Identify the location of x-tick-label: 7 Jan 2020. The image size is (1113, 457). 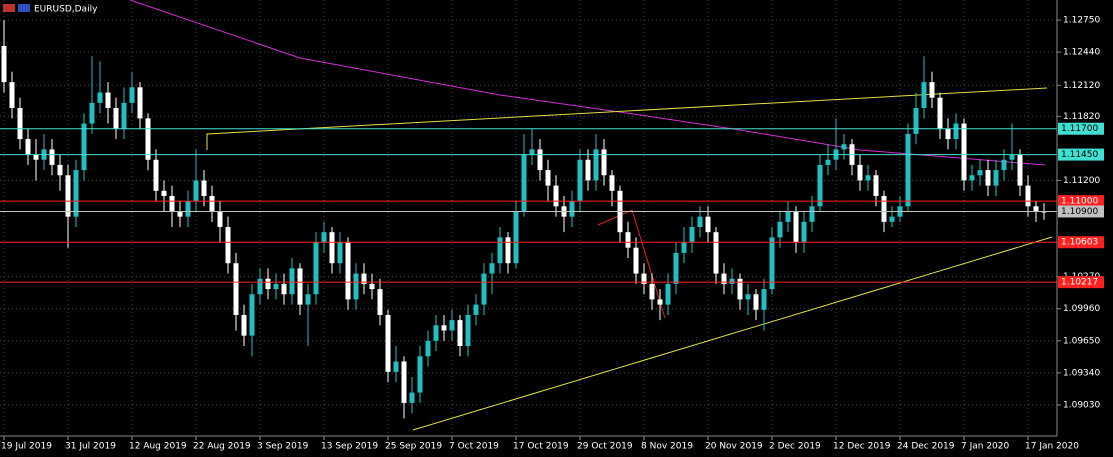
(985, 447).